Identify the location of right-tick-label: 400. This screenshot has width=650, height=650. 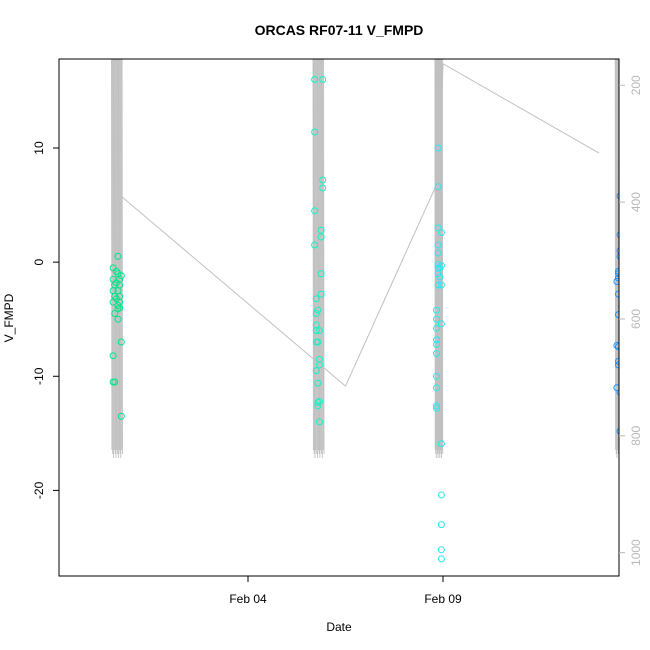
(636, 202).